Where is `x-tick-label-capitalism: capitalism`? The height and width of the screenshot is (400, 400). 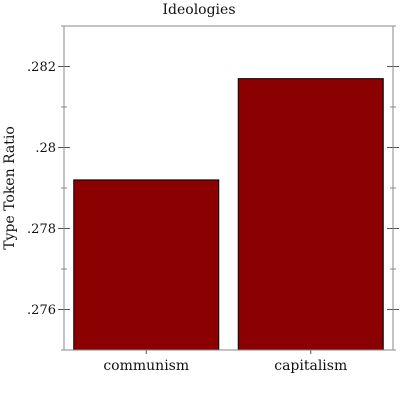 x-tick-label-capitalism: capitalism is located at coordinates (310, 366).